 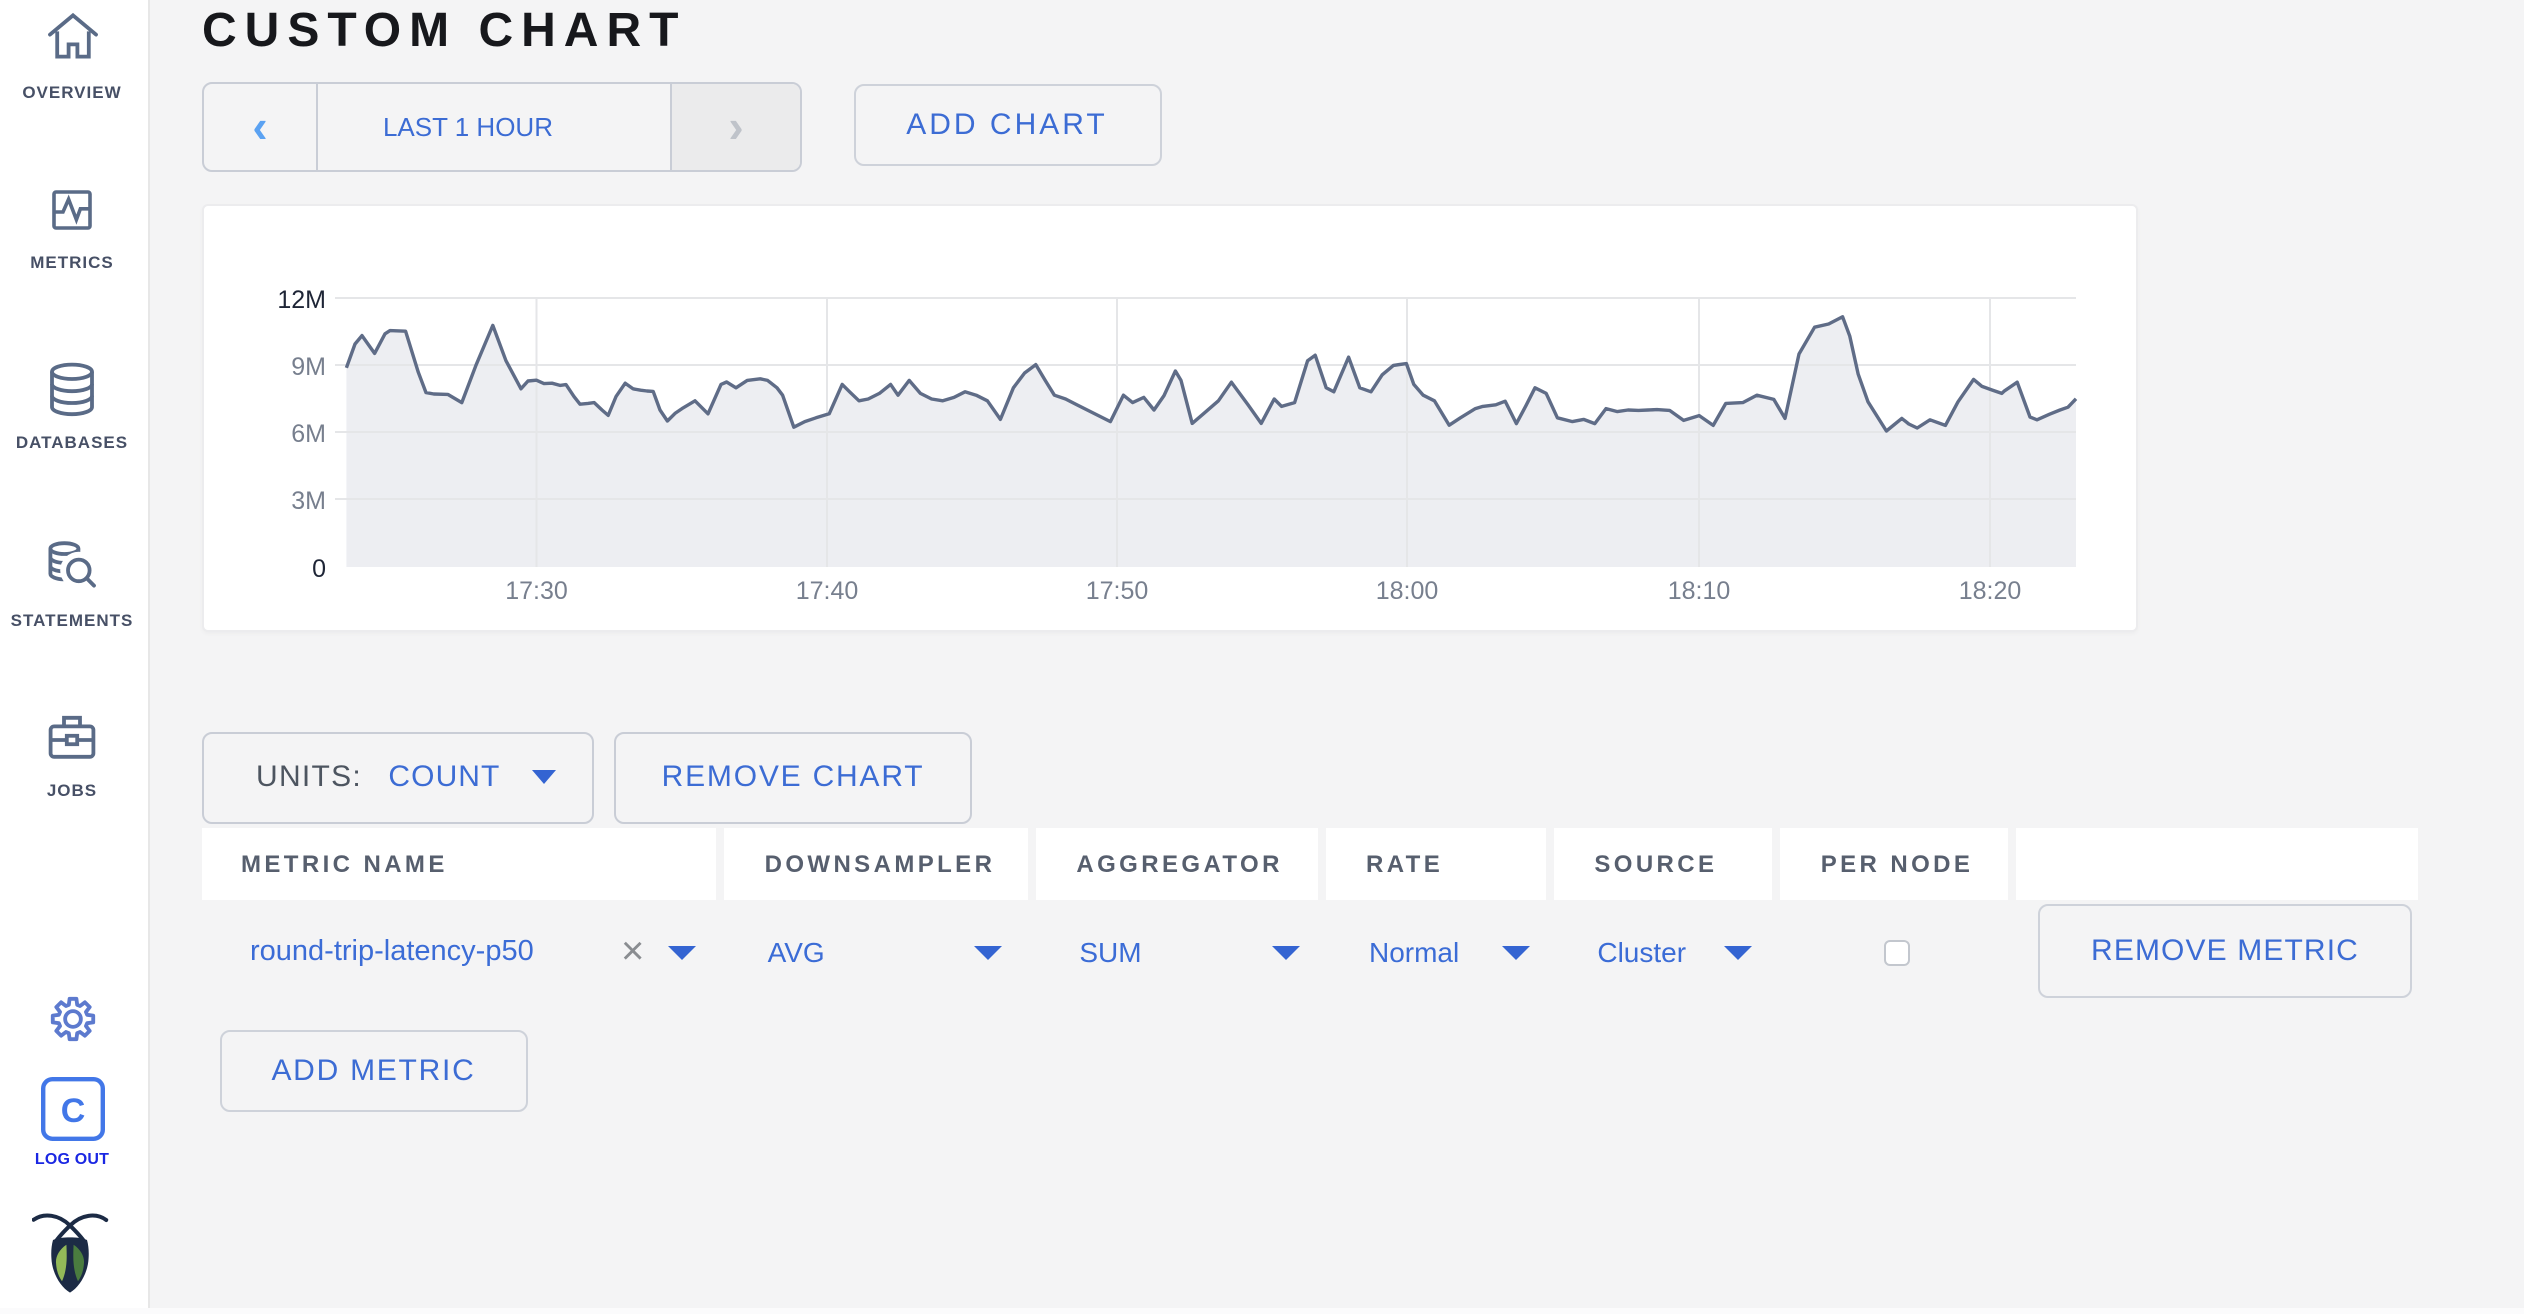 I want to click on svg-text: 12M, so click(x=301, y=300).